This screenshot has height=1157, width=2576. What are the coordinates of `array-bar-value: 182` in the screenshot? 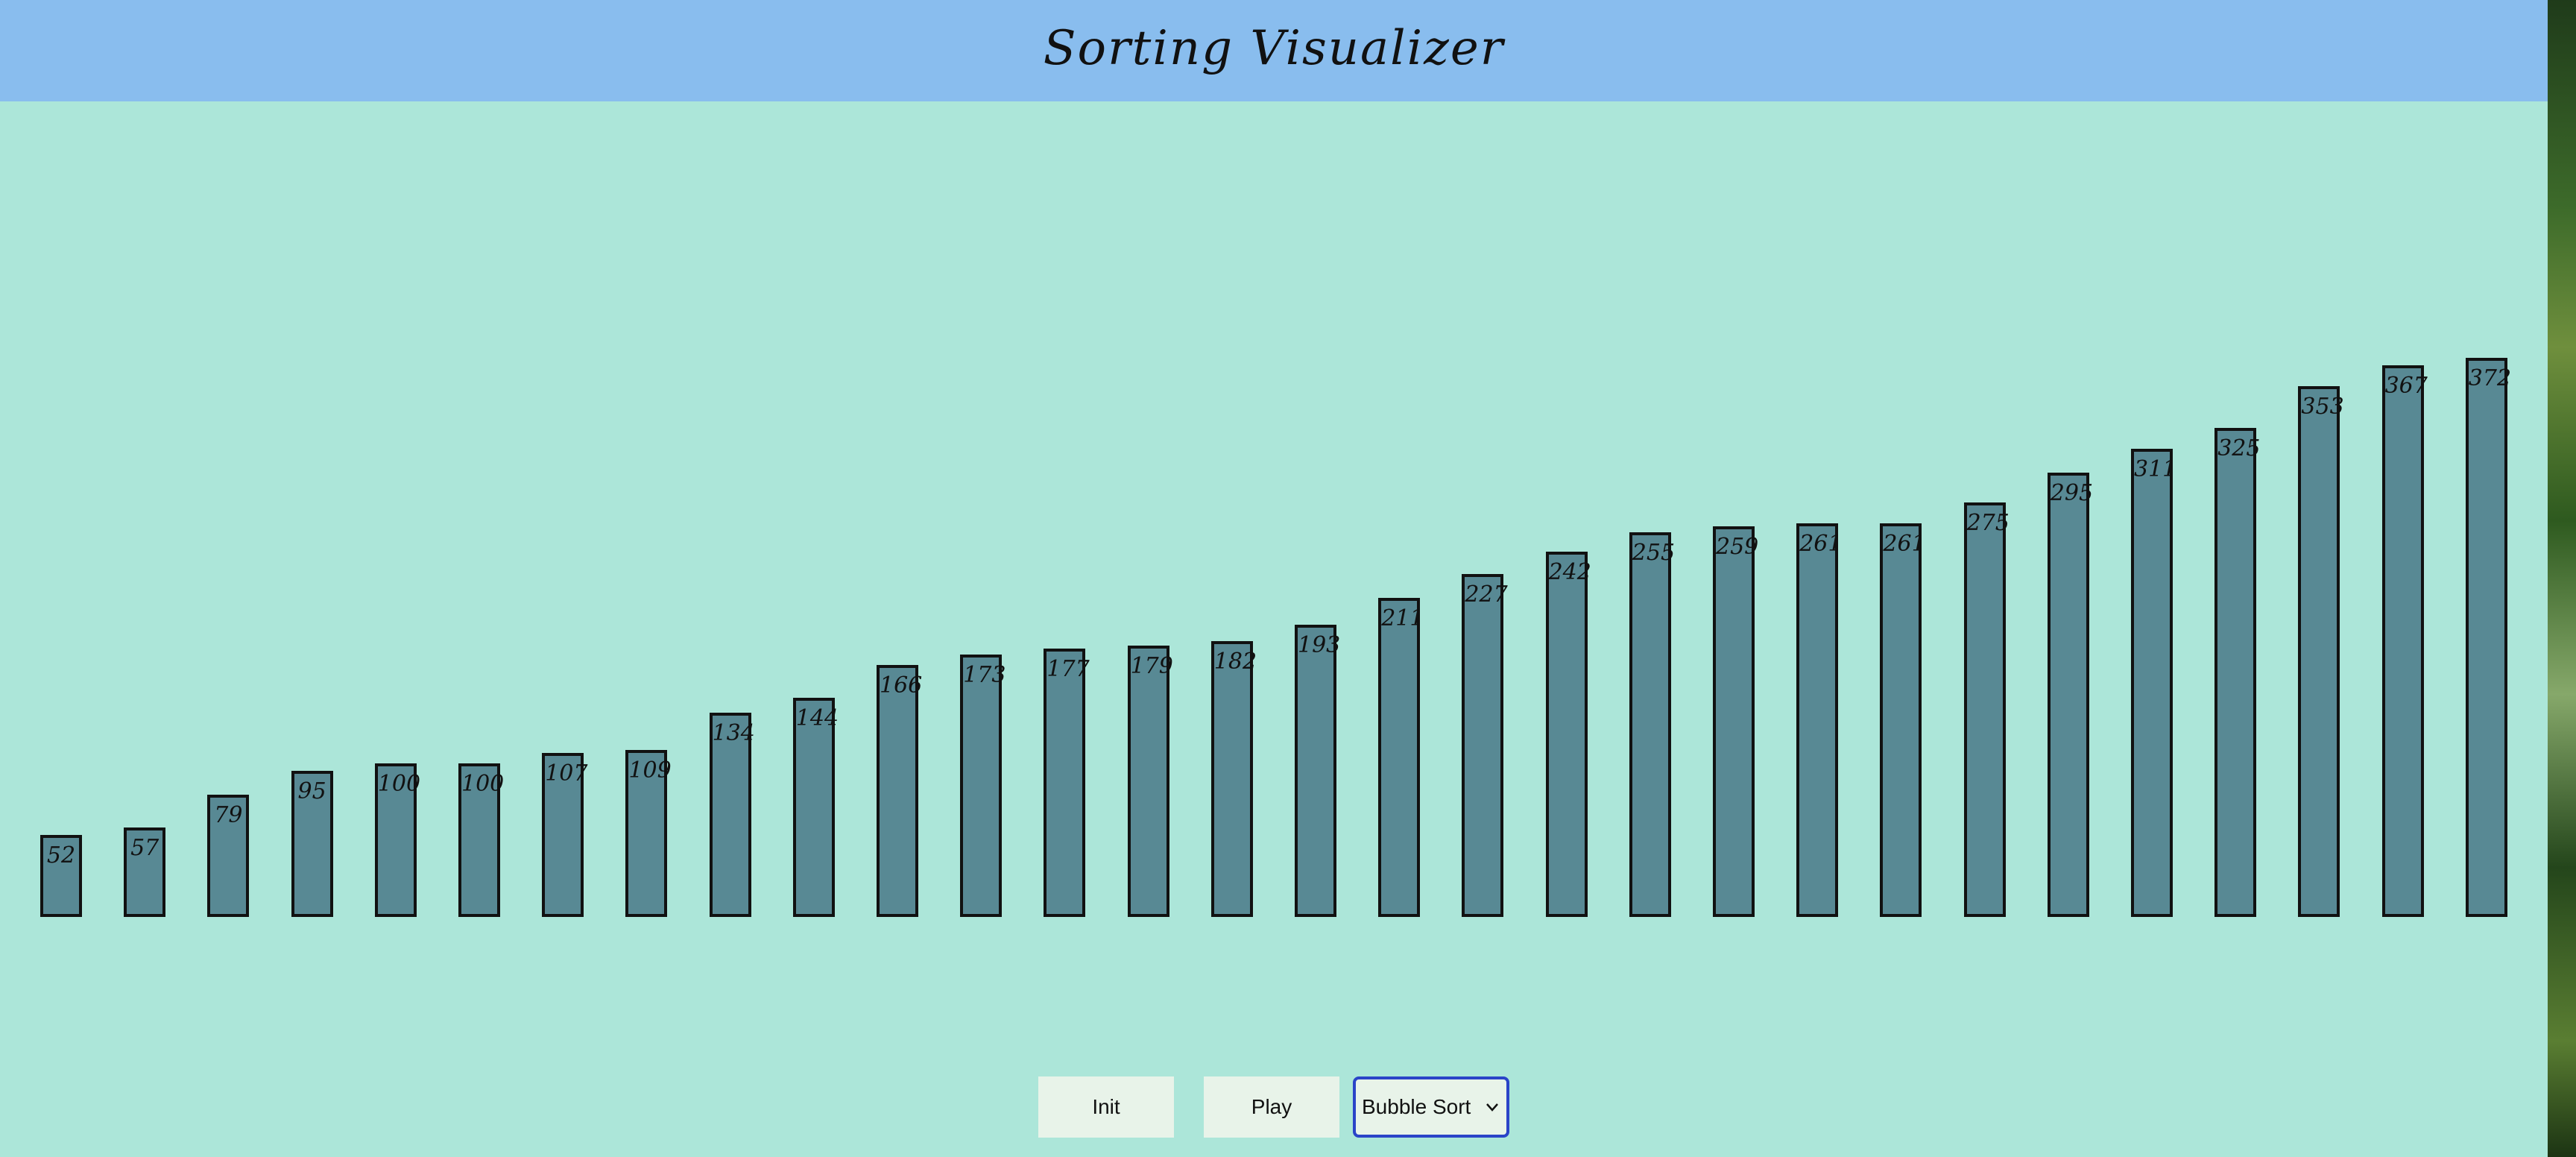 It's located at (1235, 662).